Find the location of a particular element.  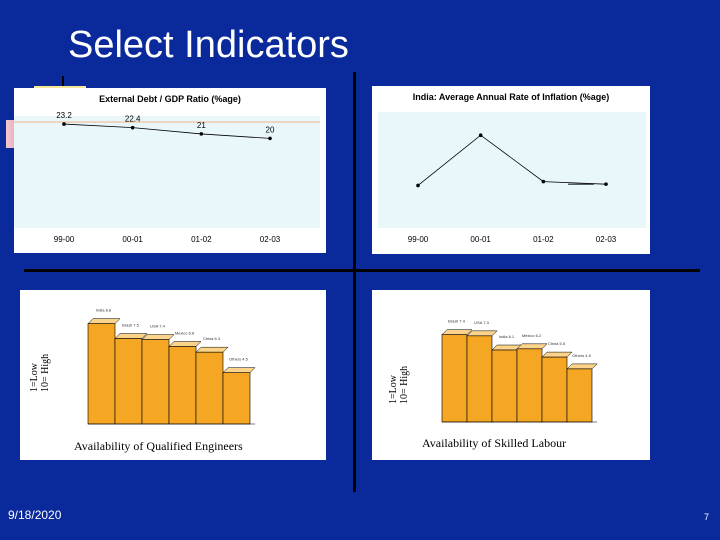

slide-date: 9/18/2020 is located at coordinates (35, 515).